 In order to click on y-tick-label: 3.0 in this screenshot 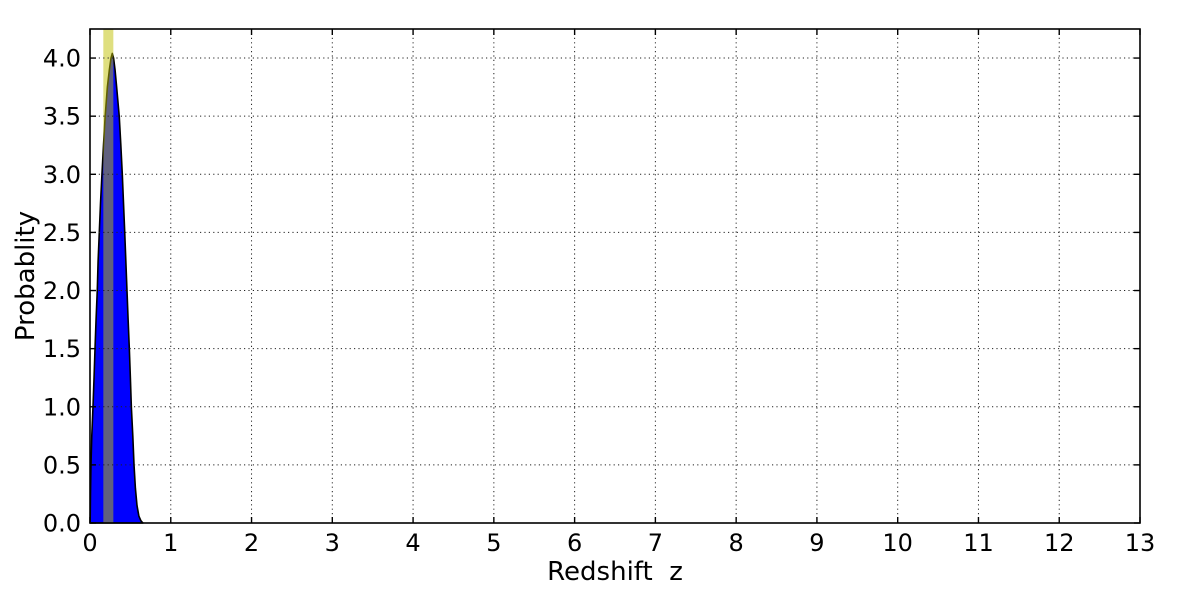, I will do `click(62, 175)`.